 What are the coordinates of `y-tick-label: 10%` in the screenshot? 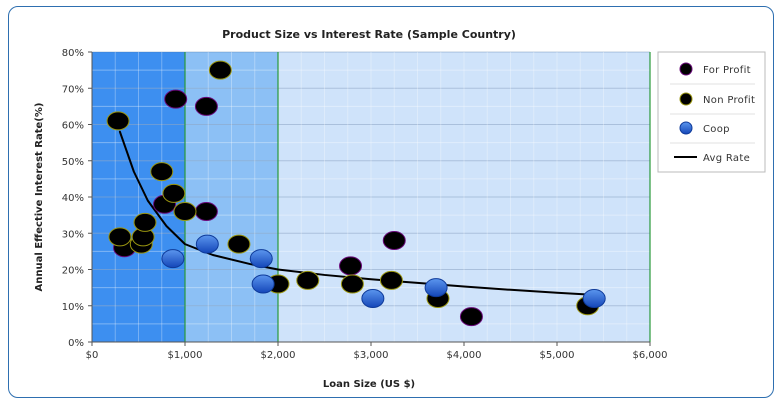 It's located at (73, 307).